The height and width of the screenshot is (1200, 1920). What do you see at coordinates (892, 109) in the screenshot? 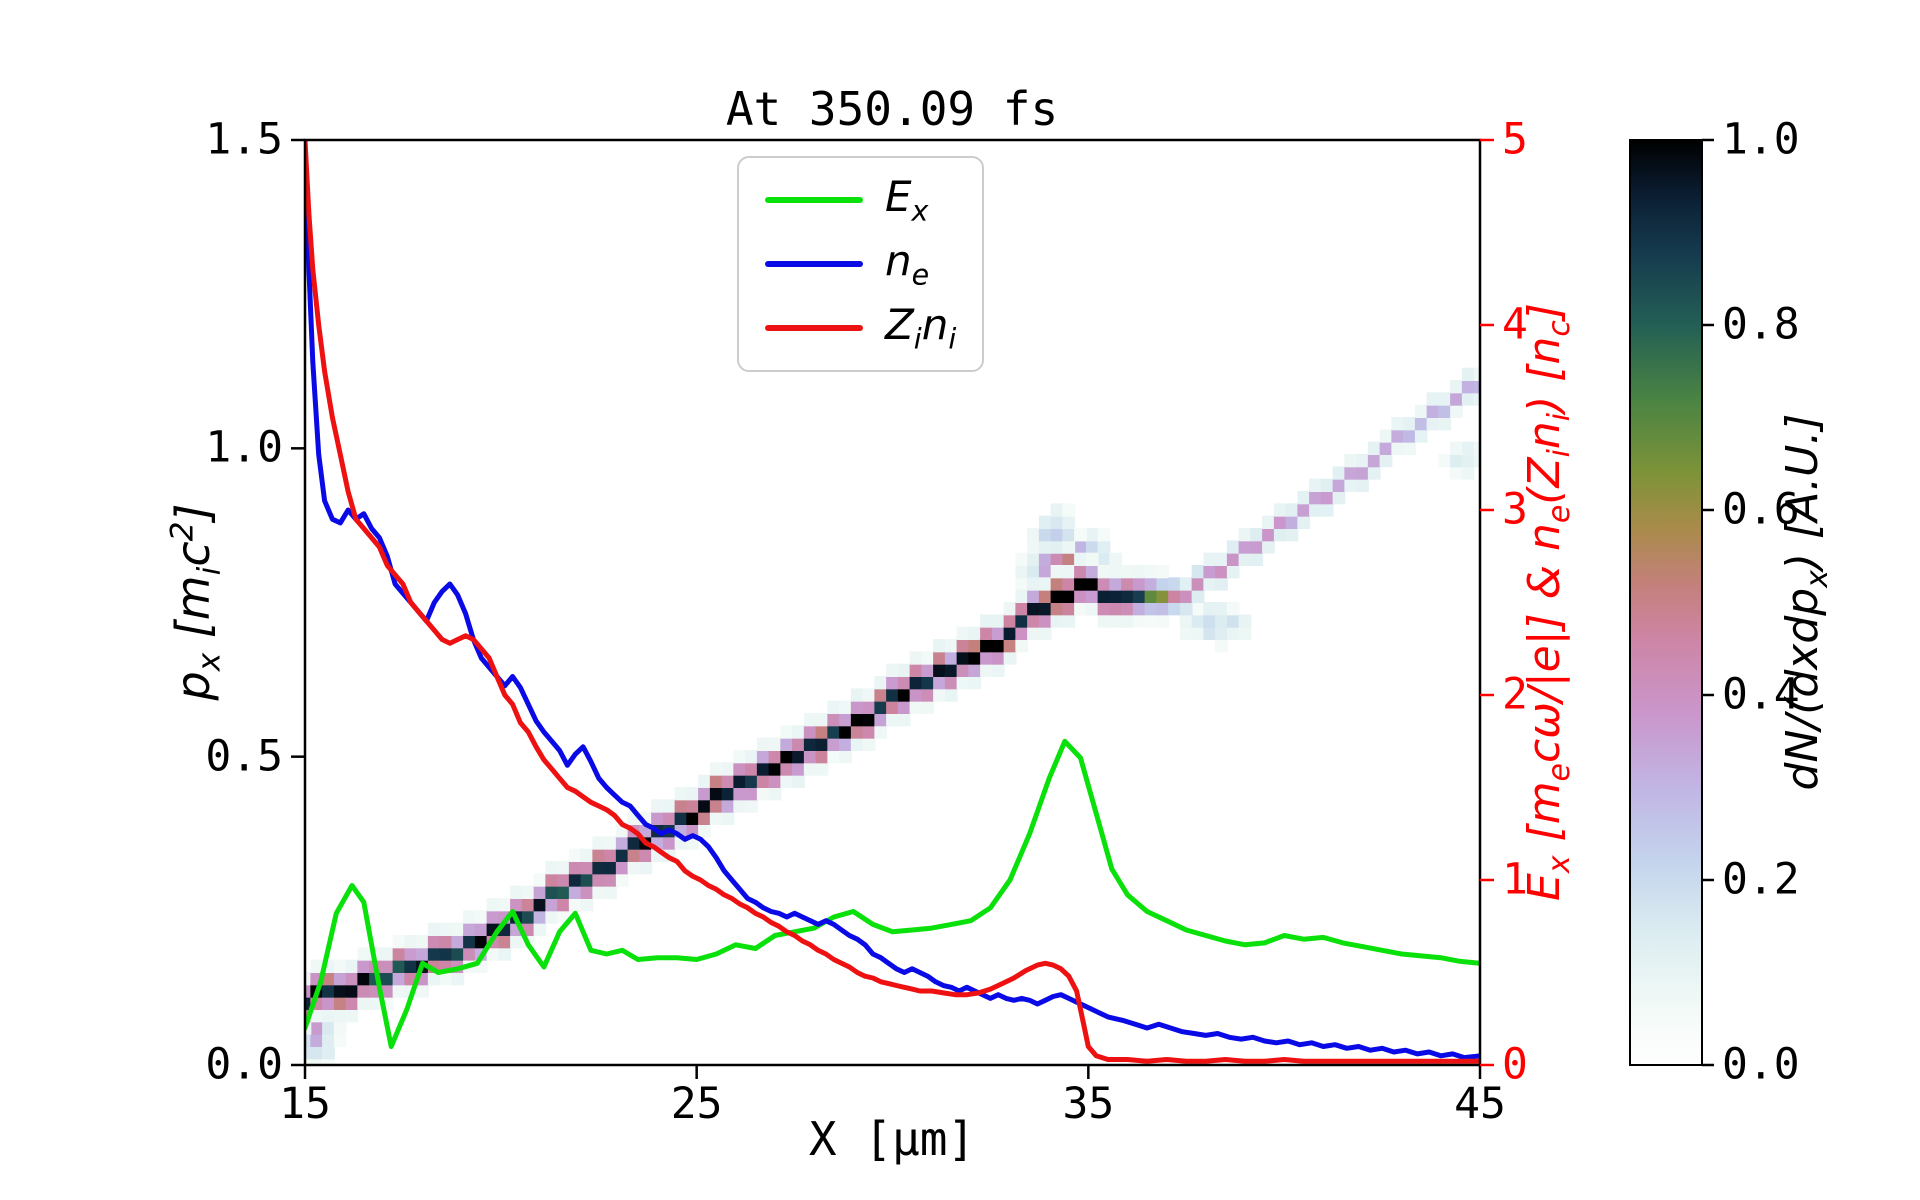
I see `plot-title: At 350.09 fs` at bounding box center [892, 109].